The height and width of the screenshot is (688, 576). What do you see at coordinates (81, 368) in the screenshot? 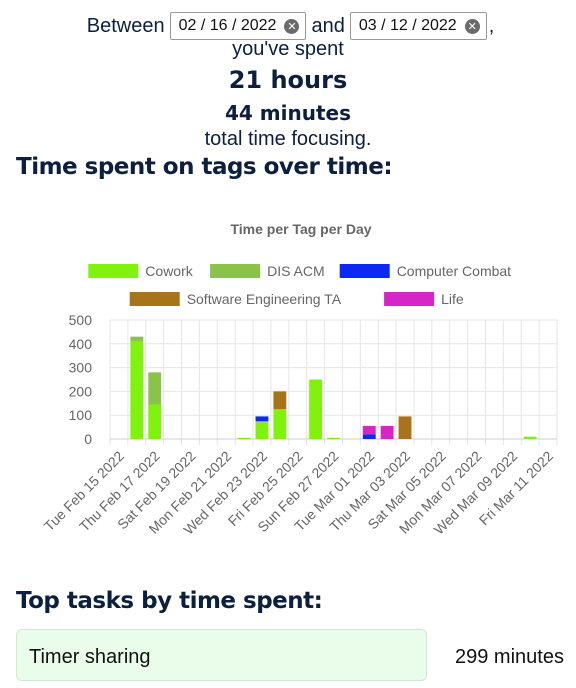
I see `y-tick-label: 300` at bounding box center [81, 368].